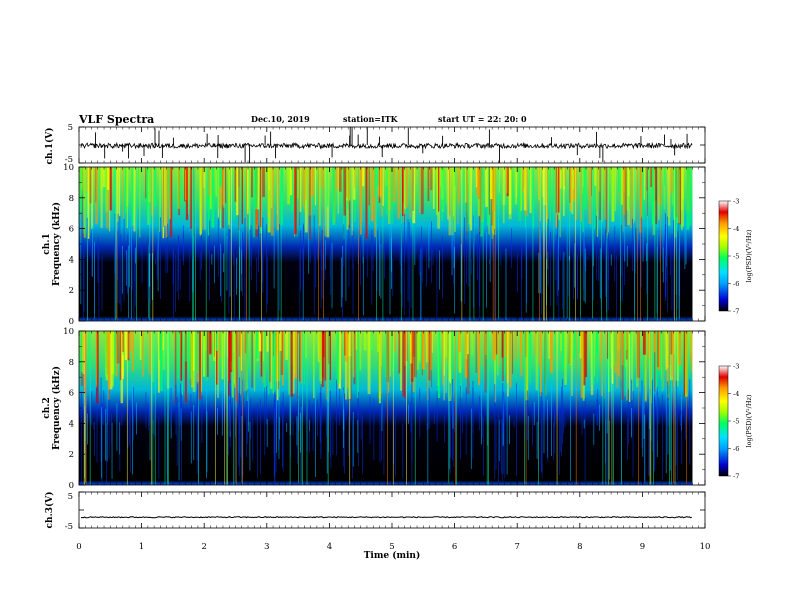  I want to click on y-tick-label: 8, so click(71, 363).